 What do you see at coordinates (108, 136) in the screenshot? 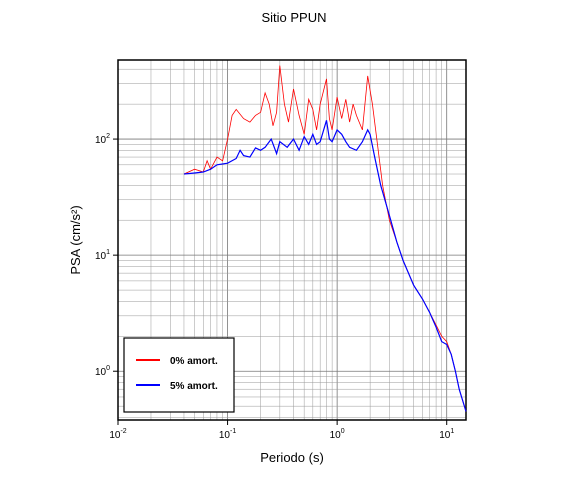
I see `tick-exponent: 2` at bounding box center [108, 136].